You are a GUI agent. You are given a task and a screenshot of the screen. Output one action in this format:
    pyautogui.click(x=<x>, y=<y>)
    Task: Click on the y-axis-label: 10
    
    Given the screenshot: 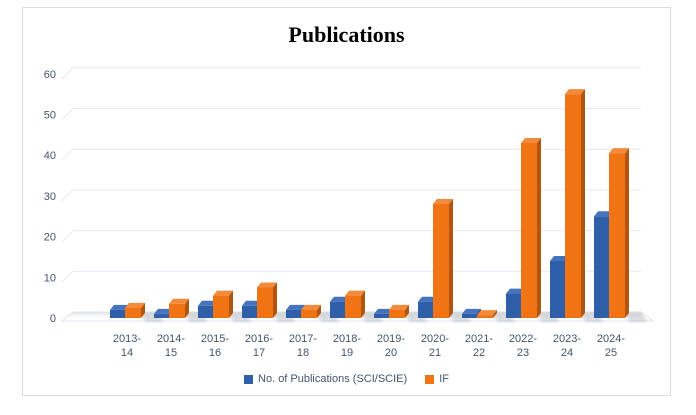 What is the action you would take?
    pyautogui.click(x=50, y=278)
    